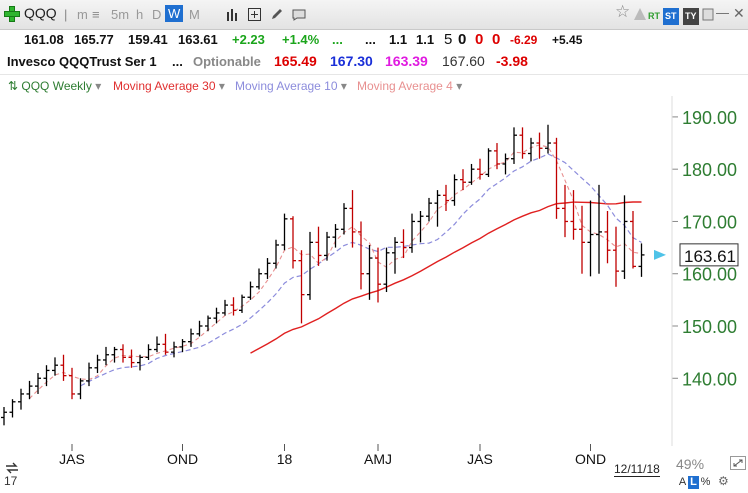 The height and width of the screenshot is (493, 748). What do you see at coordinates (291, 86) in the screenshot?
I see `legend-ma10: Moving Average 10 ▾` at bounding box center [291, 86].